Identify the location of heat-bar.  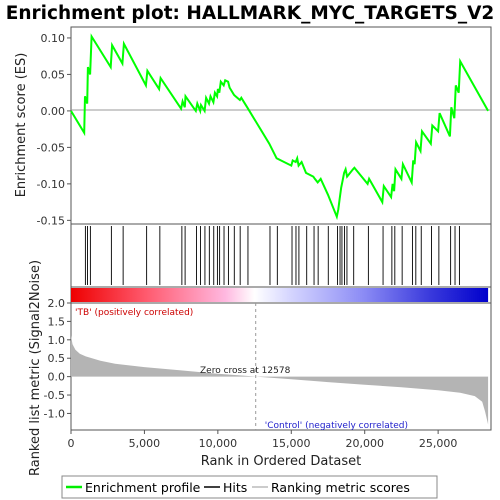
(281, 295).